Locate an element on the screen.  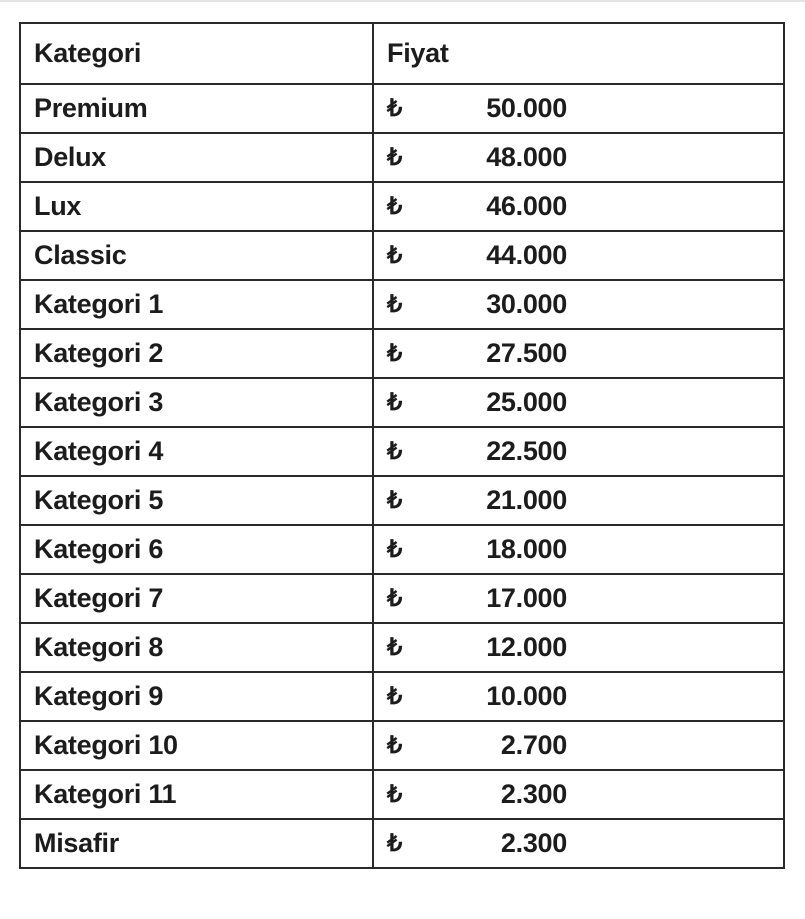
category-cell: Premium is located at coordinates (196, 108).